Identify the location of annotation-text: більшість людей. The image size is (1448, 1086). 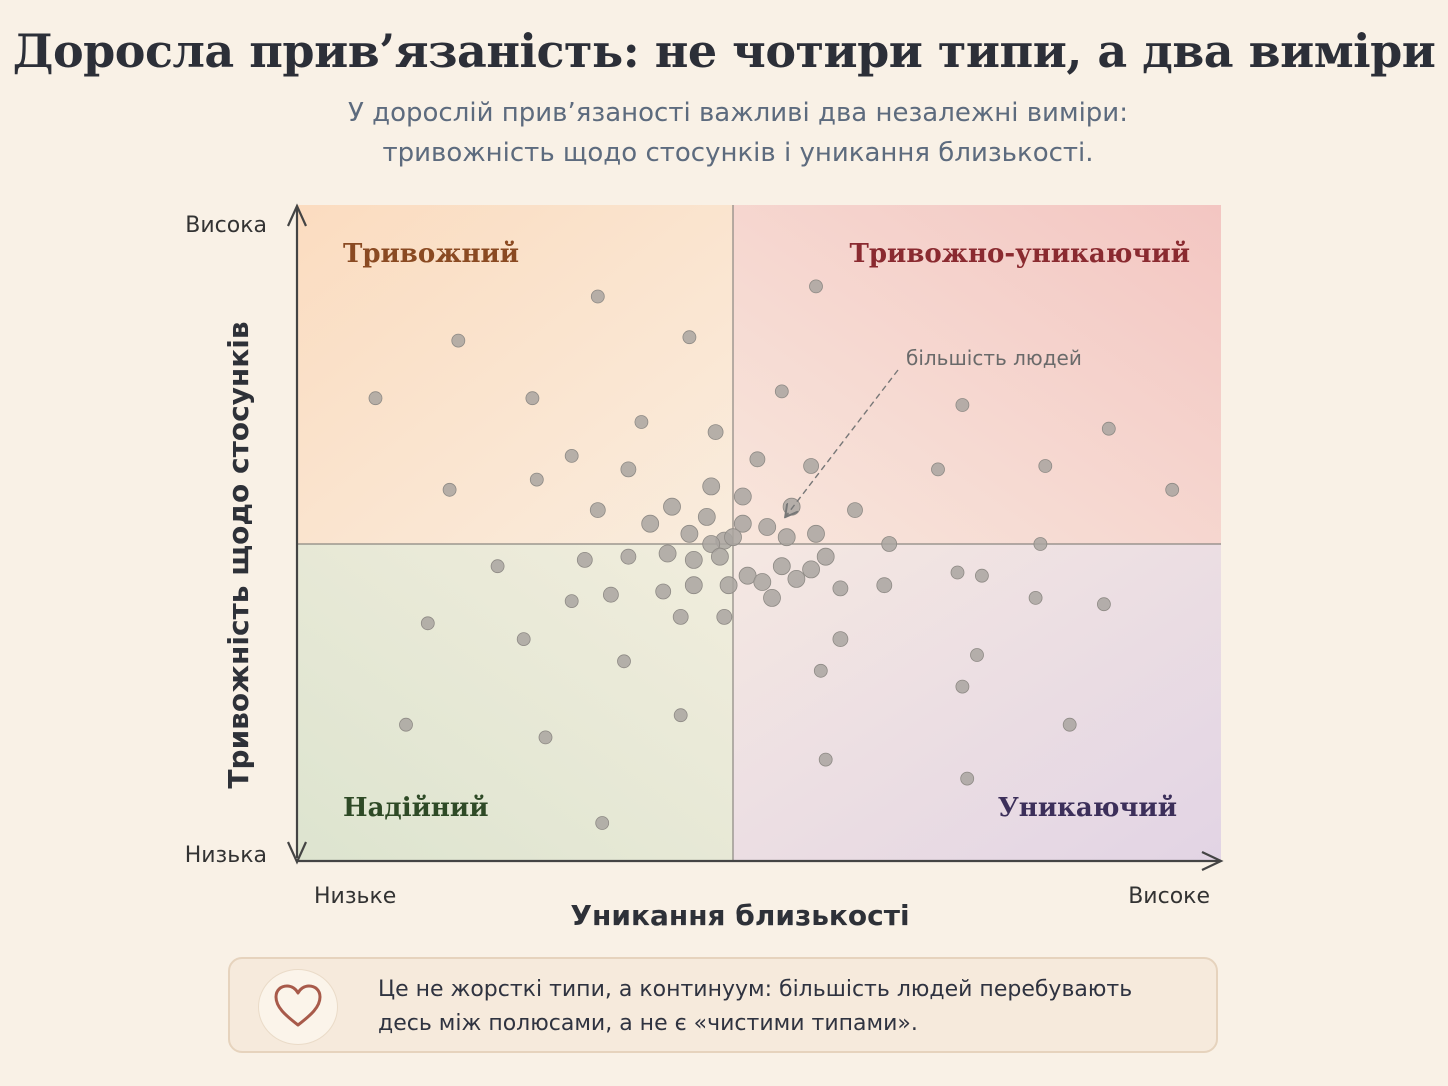
(994, 358).